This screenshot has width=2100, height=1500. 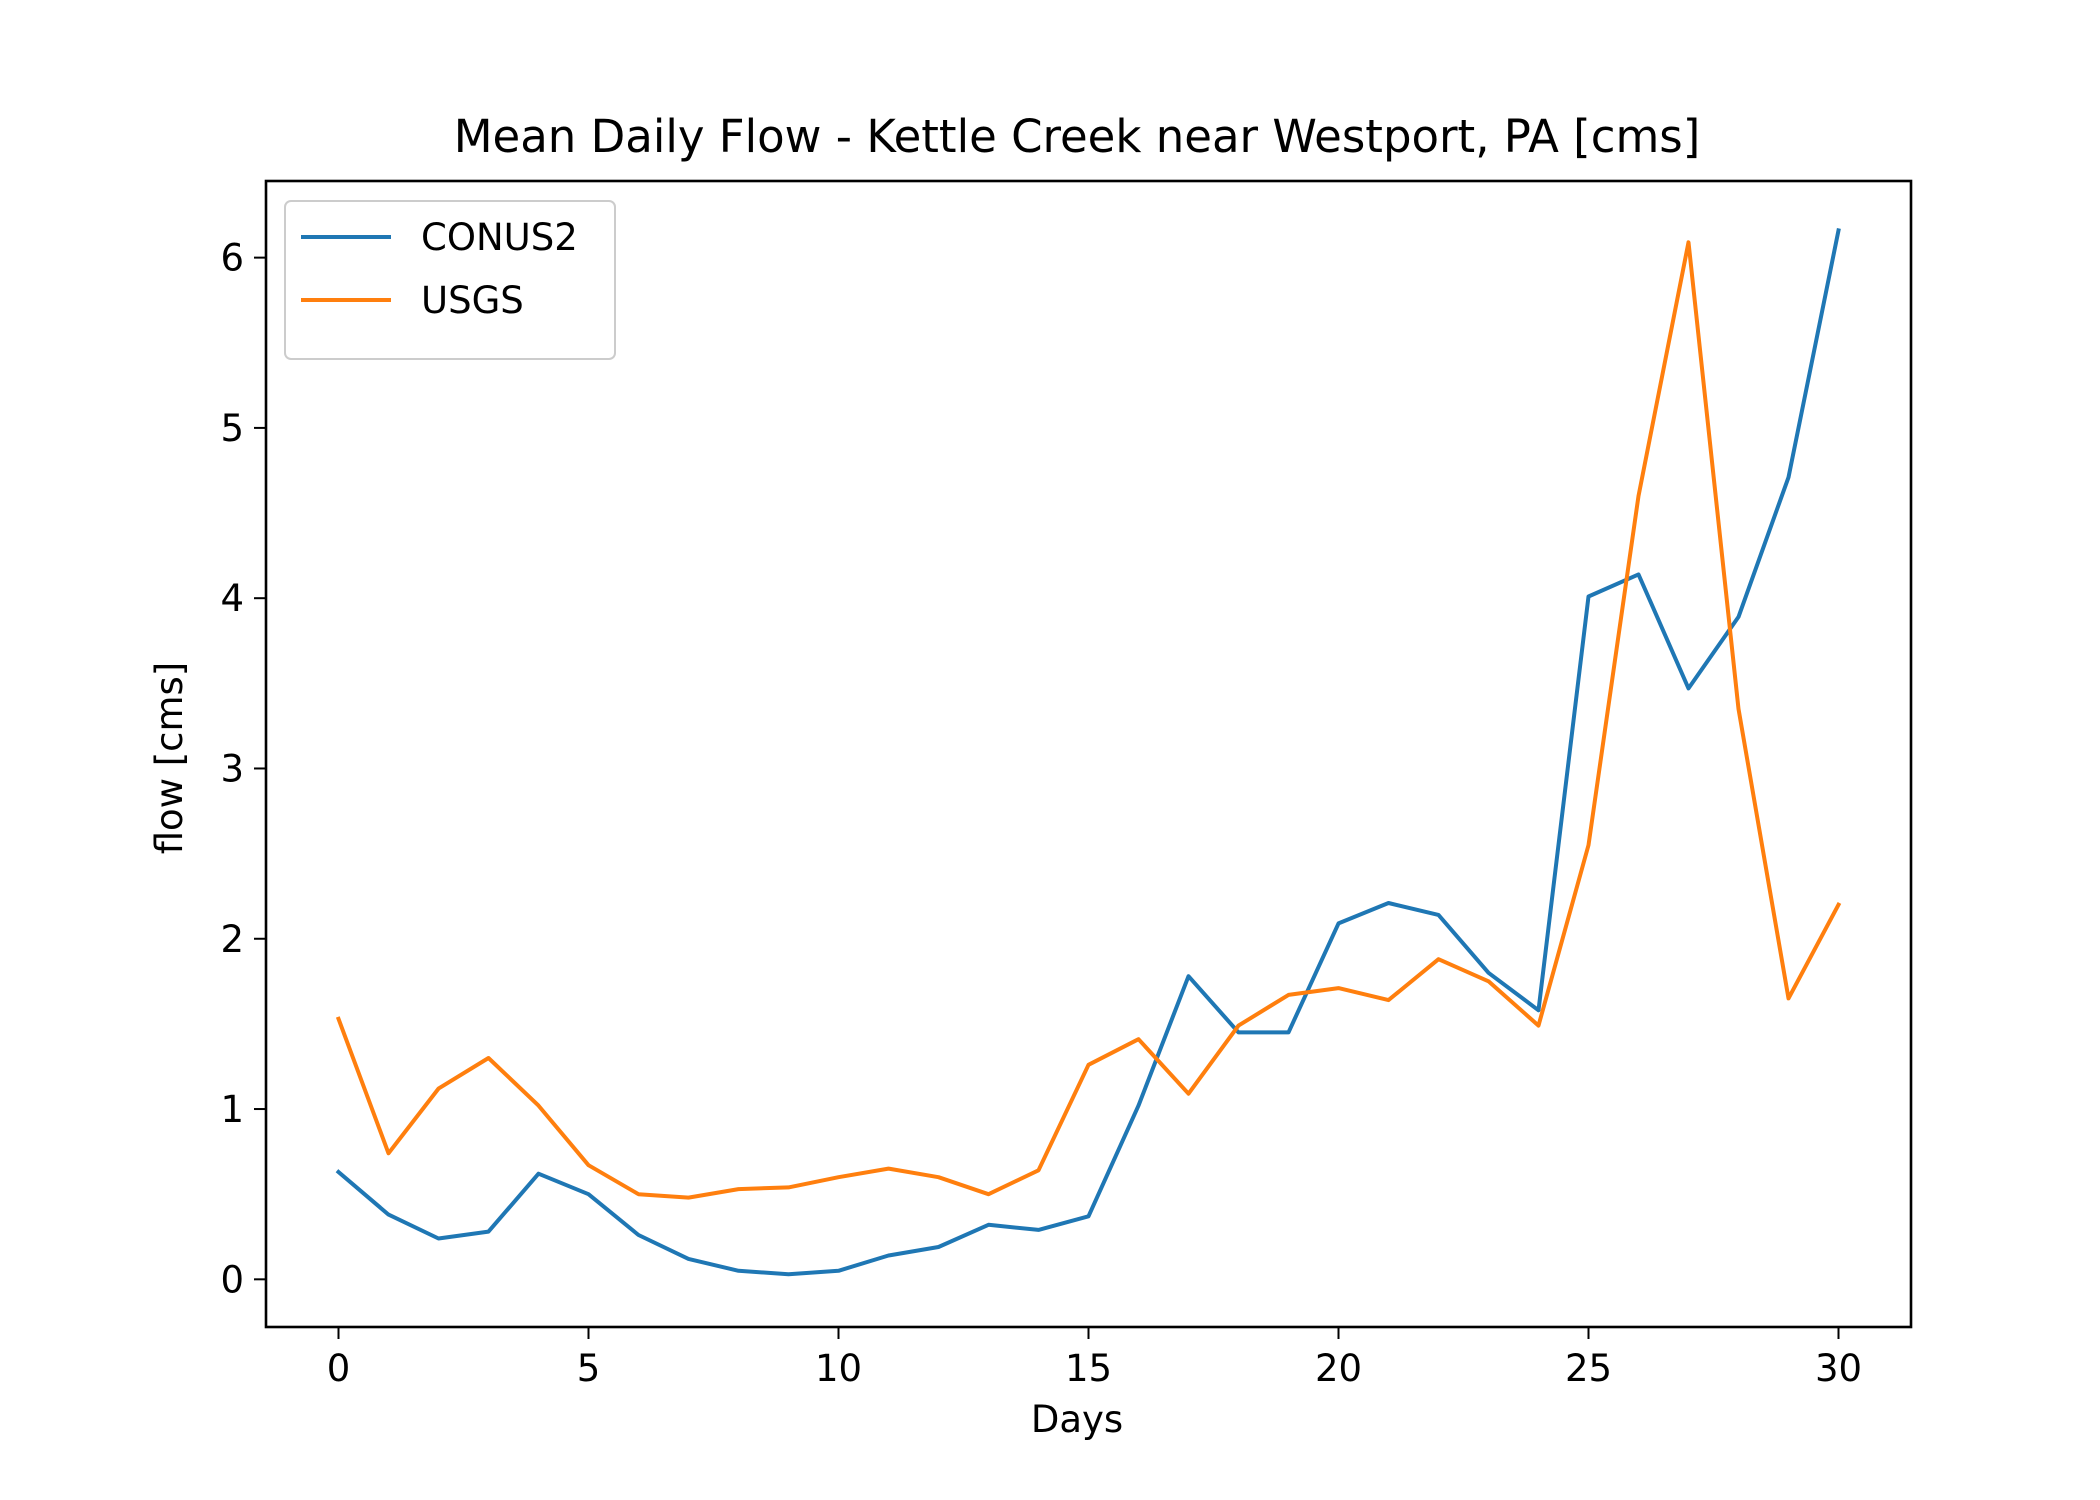 What do you see at coordinates (169, 758) in the screenshot?
I see `y-axis-label: flow [cms]` at bounding box center [169, 758].